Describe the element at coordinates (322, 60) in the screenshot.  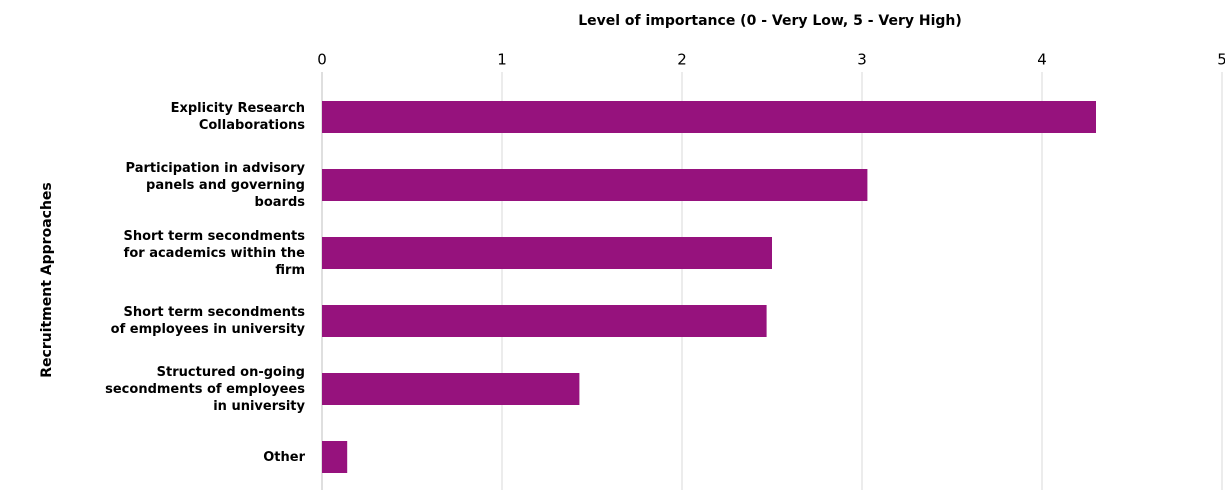
I see `x-tick-label: 0` at that location.